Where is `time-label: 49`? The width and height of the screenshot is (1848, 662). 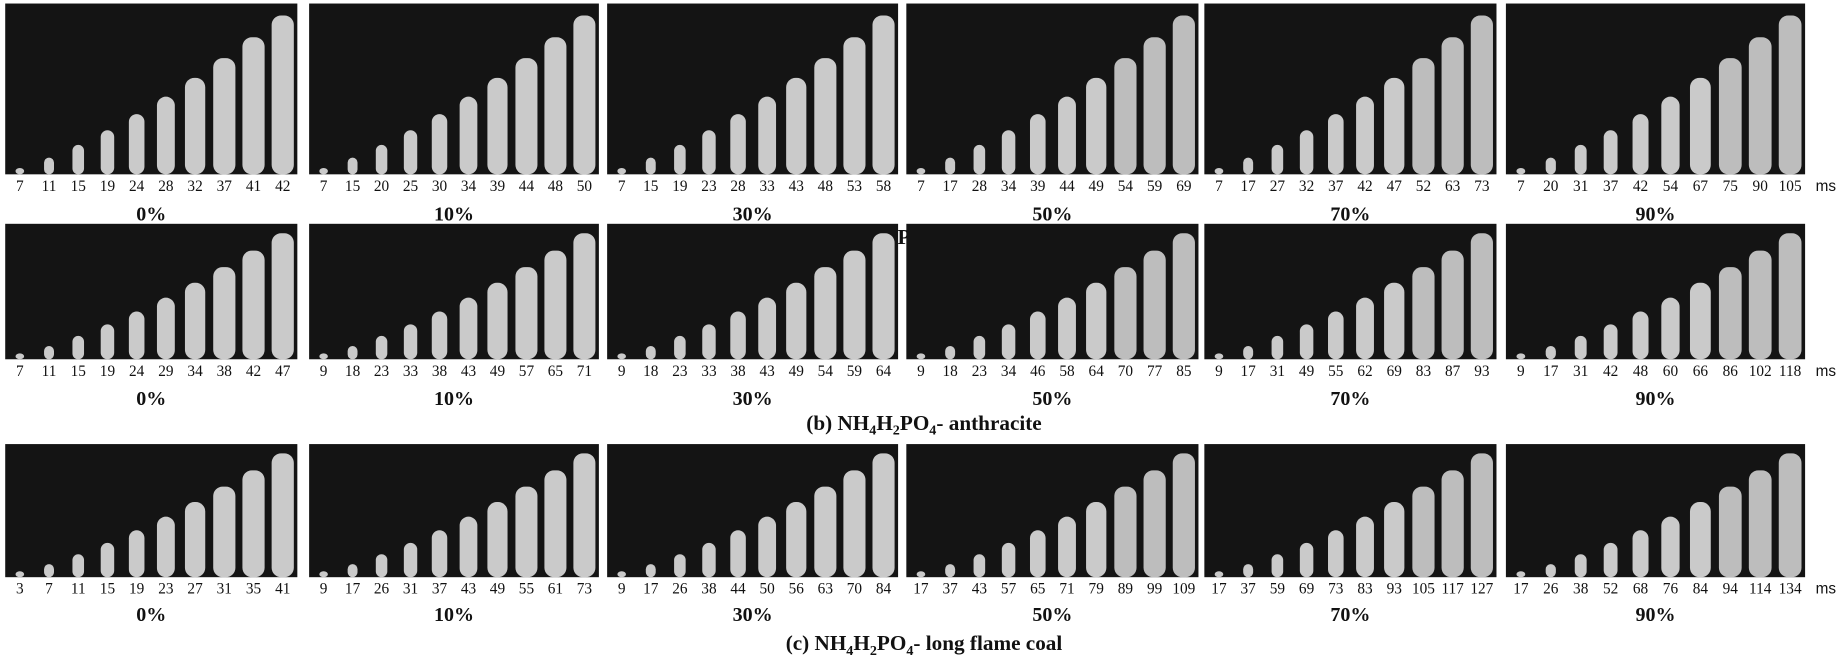 time-label: 49 is located at coordinates (498, 371).